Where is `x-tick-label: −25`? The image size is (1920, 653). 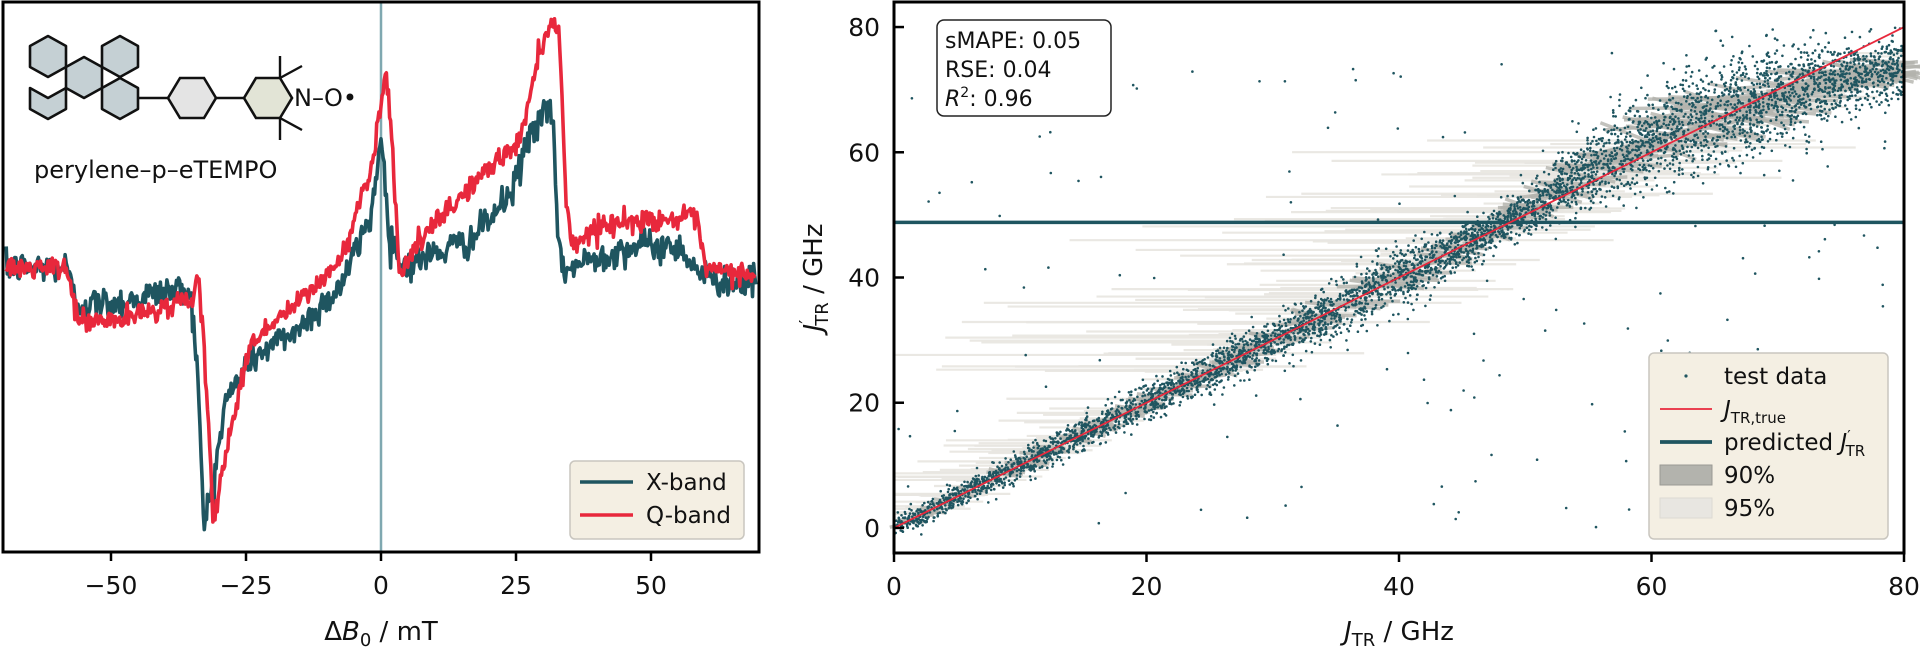 x-tick-label: −25 is located at coordinates (246, 585).